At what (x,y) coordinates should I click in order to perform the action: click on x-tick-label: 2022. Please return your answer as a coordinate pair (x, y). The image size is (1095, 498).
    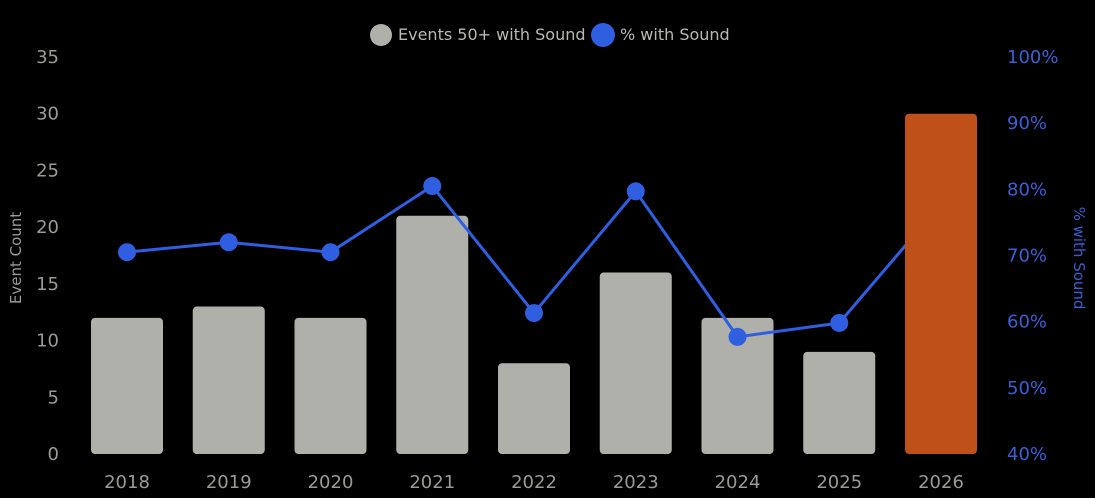
    Looking at the image, I should click on (534, 482).